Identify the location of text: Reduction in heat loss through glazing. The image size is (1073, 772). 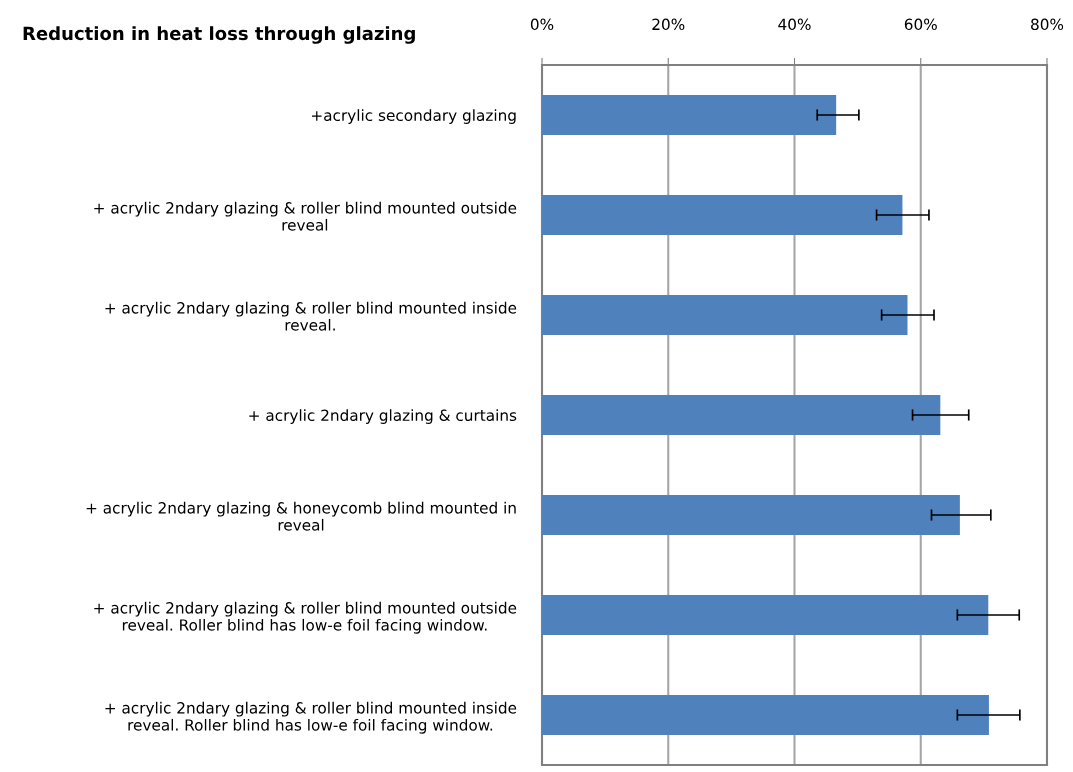
(219, 35).